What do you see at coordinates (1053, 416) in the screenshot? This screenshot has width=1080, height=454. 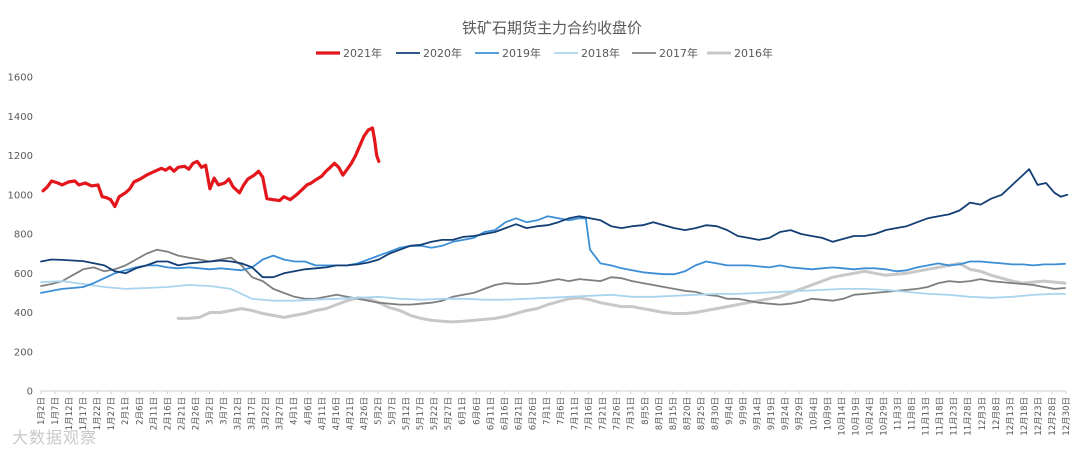 I see `x-tick-label: 12月28日` at bounding box center [1053, 416].